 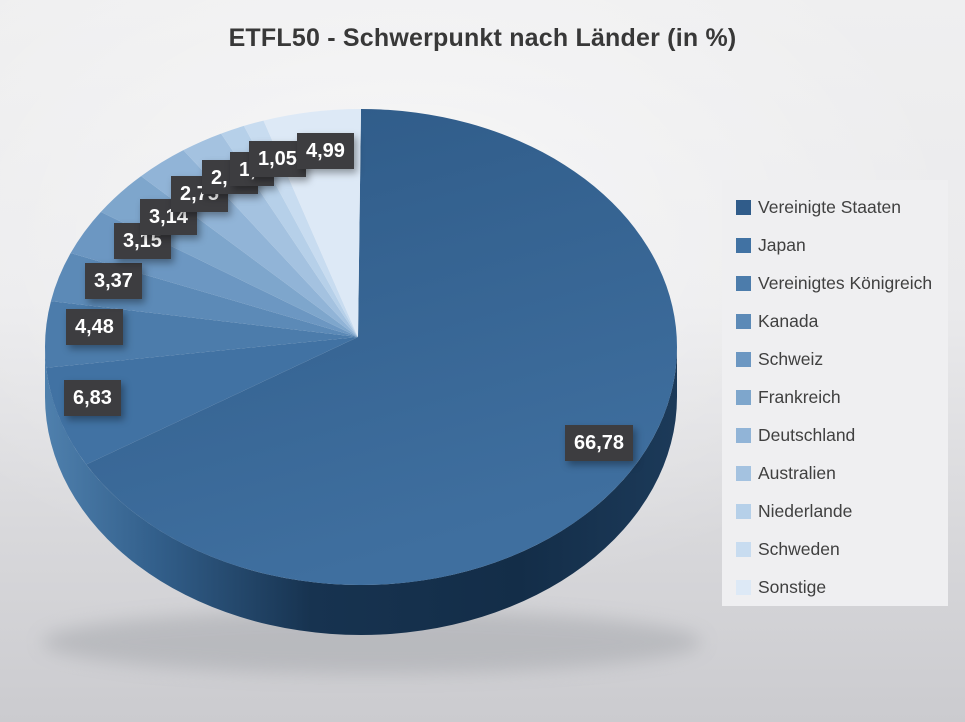 I want to click on legend-item-frankreich: Frankreich, so click(x=842, y=397).